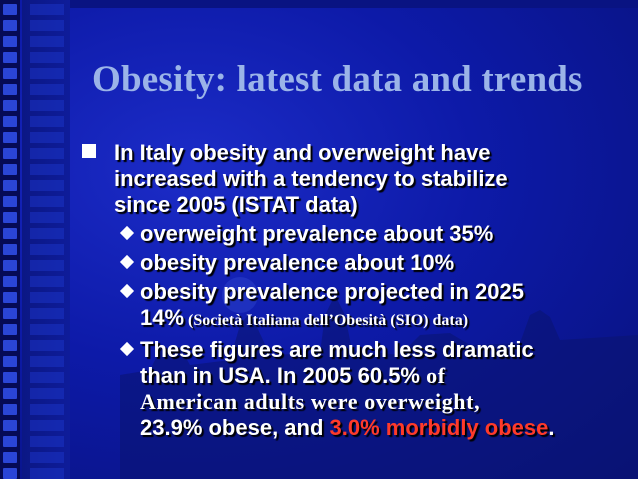 This screenshot has width=638, height=479. I want to click on usa-line-2: than in USA. In 2005 60.5%, so click(283, 375).